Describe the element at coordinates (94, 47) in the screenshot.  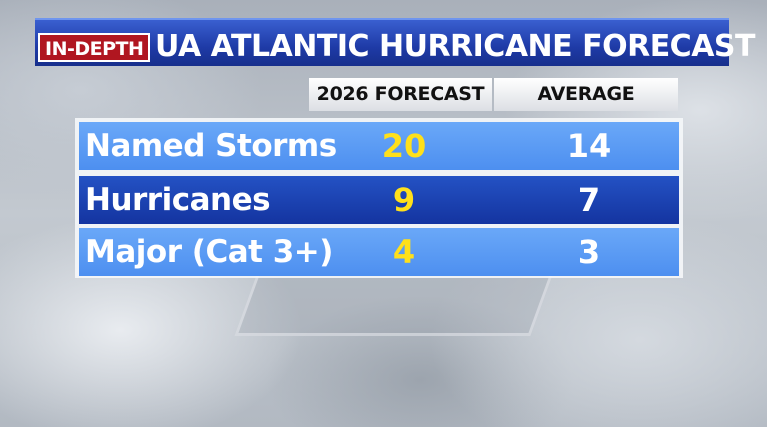
I see `badge: IN-DEPTH` at that location.